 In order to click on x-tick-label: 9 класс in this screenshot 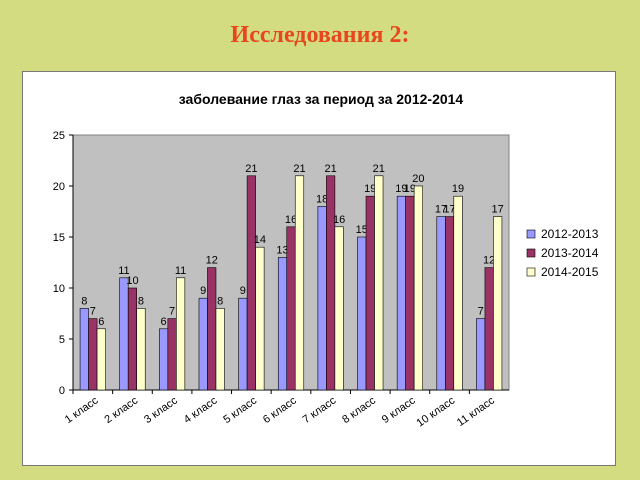, I will do `click(399, 410)`.